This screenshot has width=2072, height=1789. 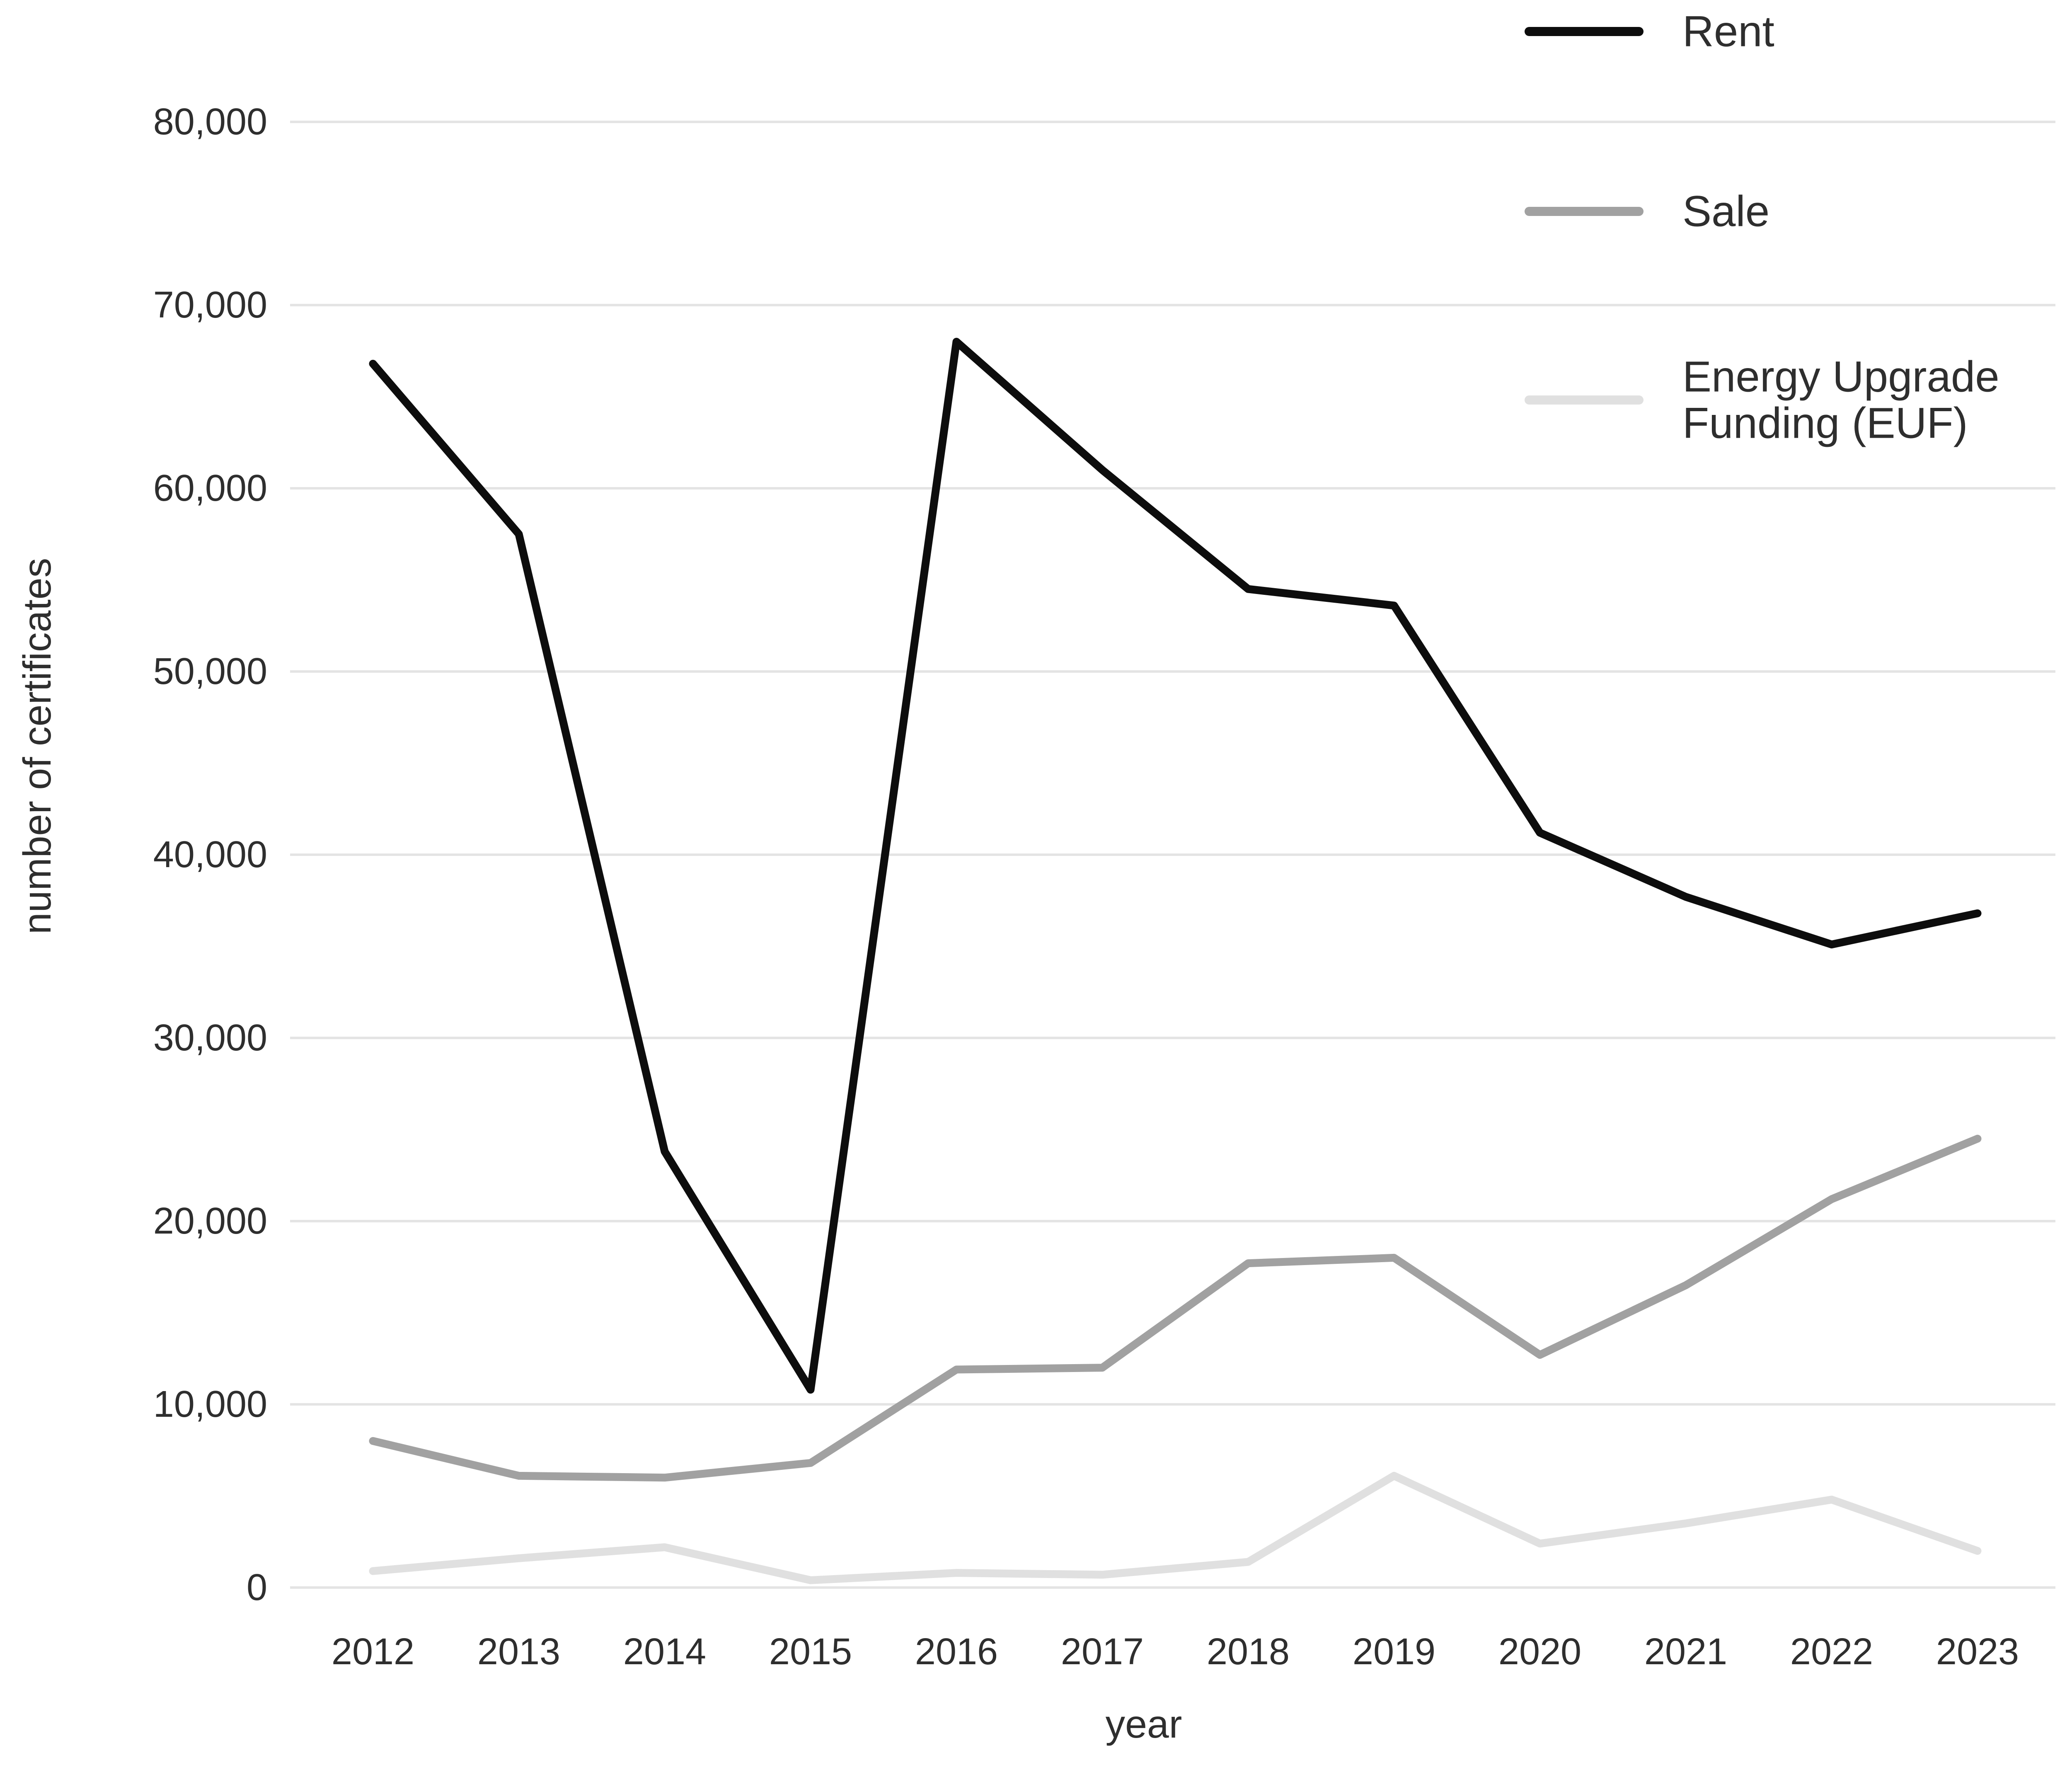 I want to click on y-axis-title: number of certificates, so click(x=37, y=746).